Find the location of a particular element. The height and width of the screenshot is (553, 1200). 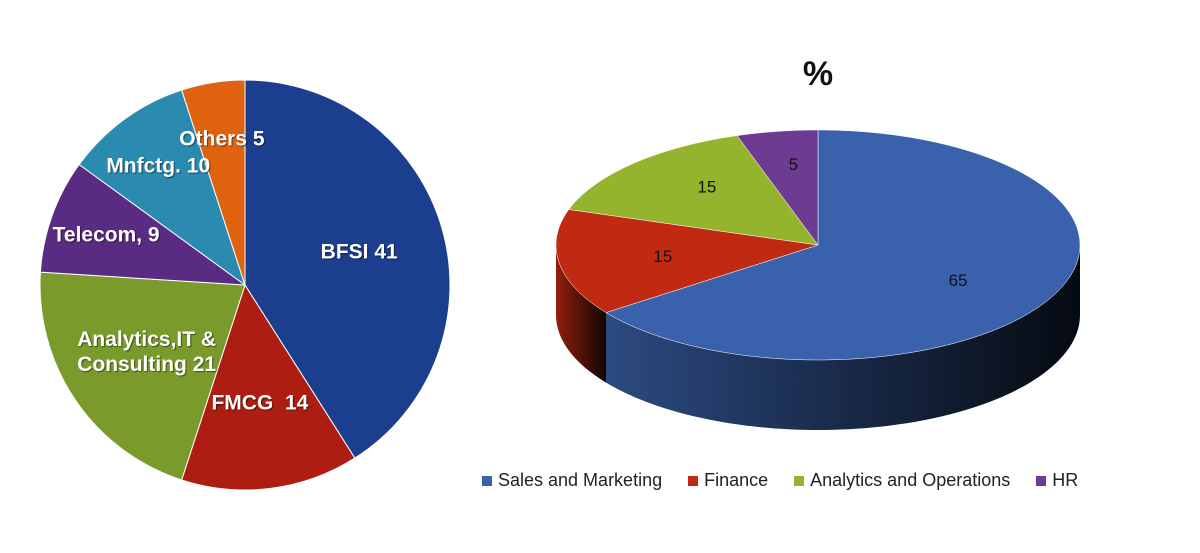

legend-label: Sales and Marketing is located at coordinates (580, 480).